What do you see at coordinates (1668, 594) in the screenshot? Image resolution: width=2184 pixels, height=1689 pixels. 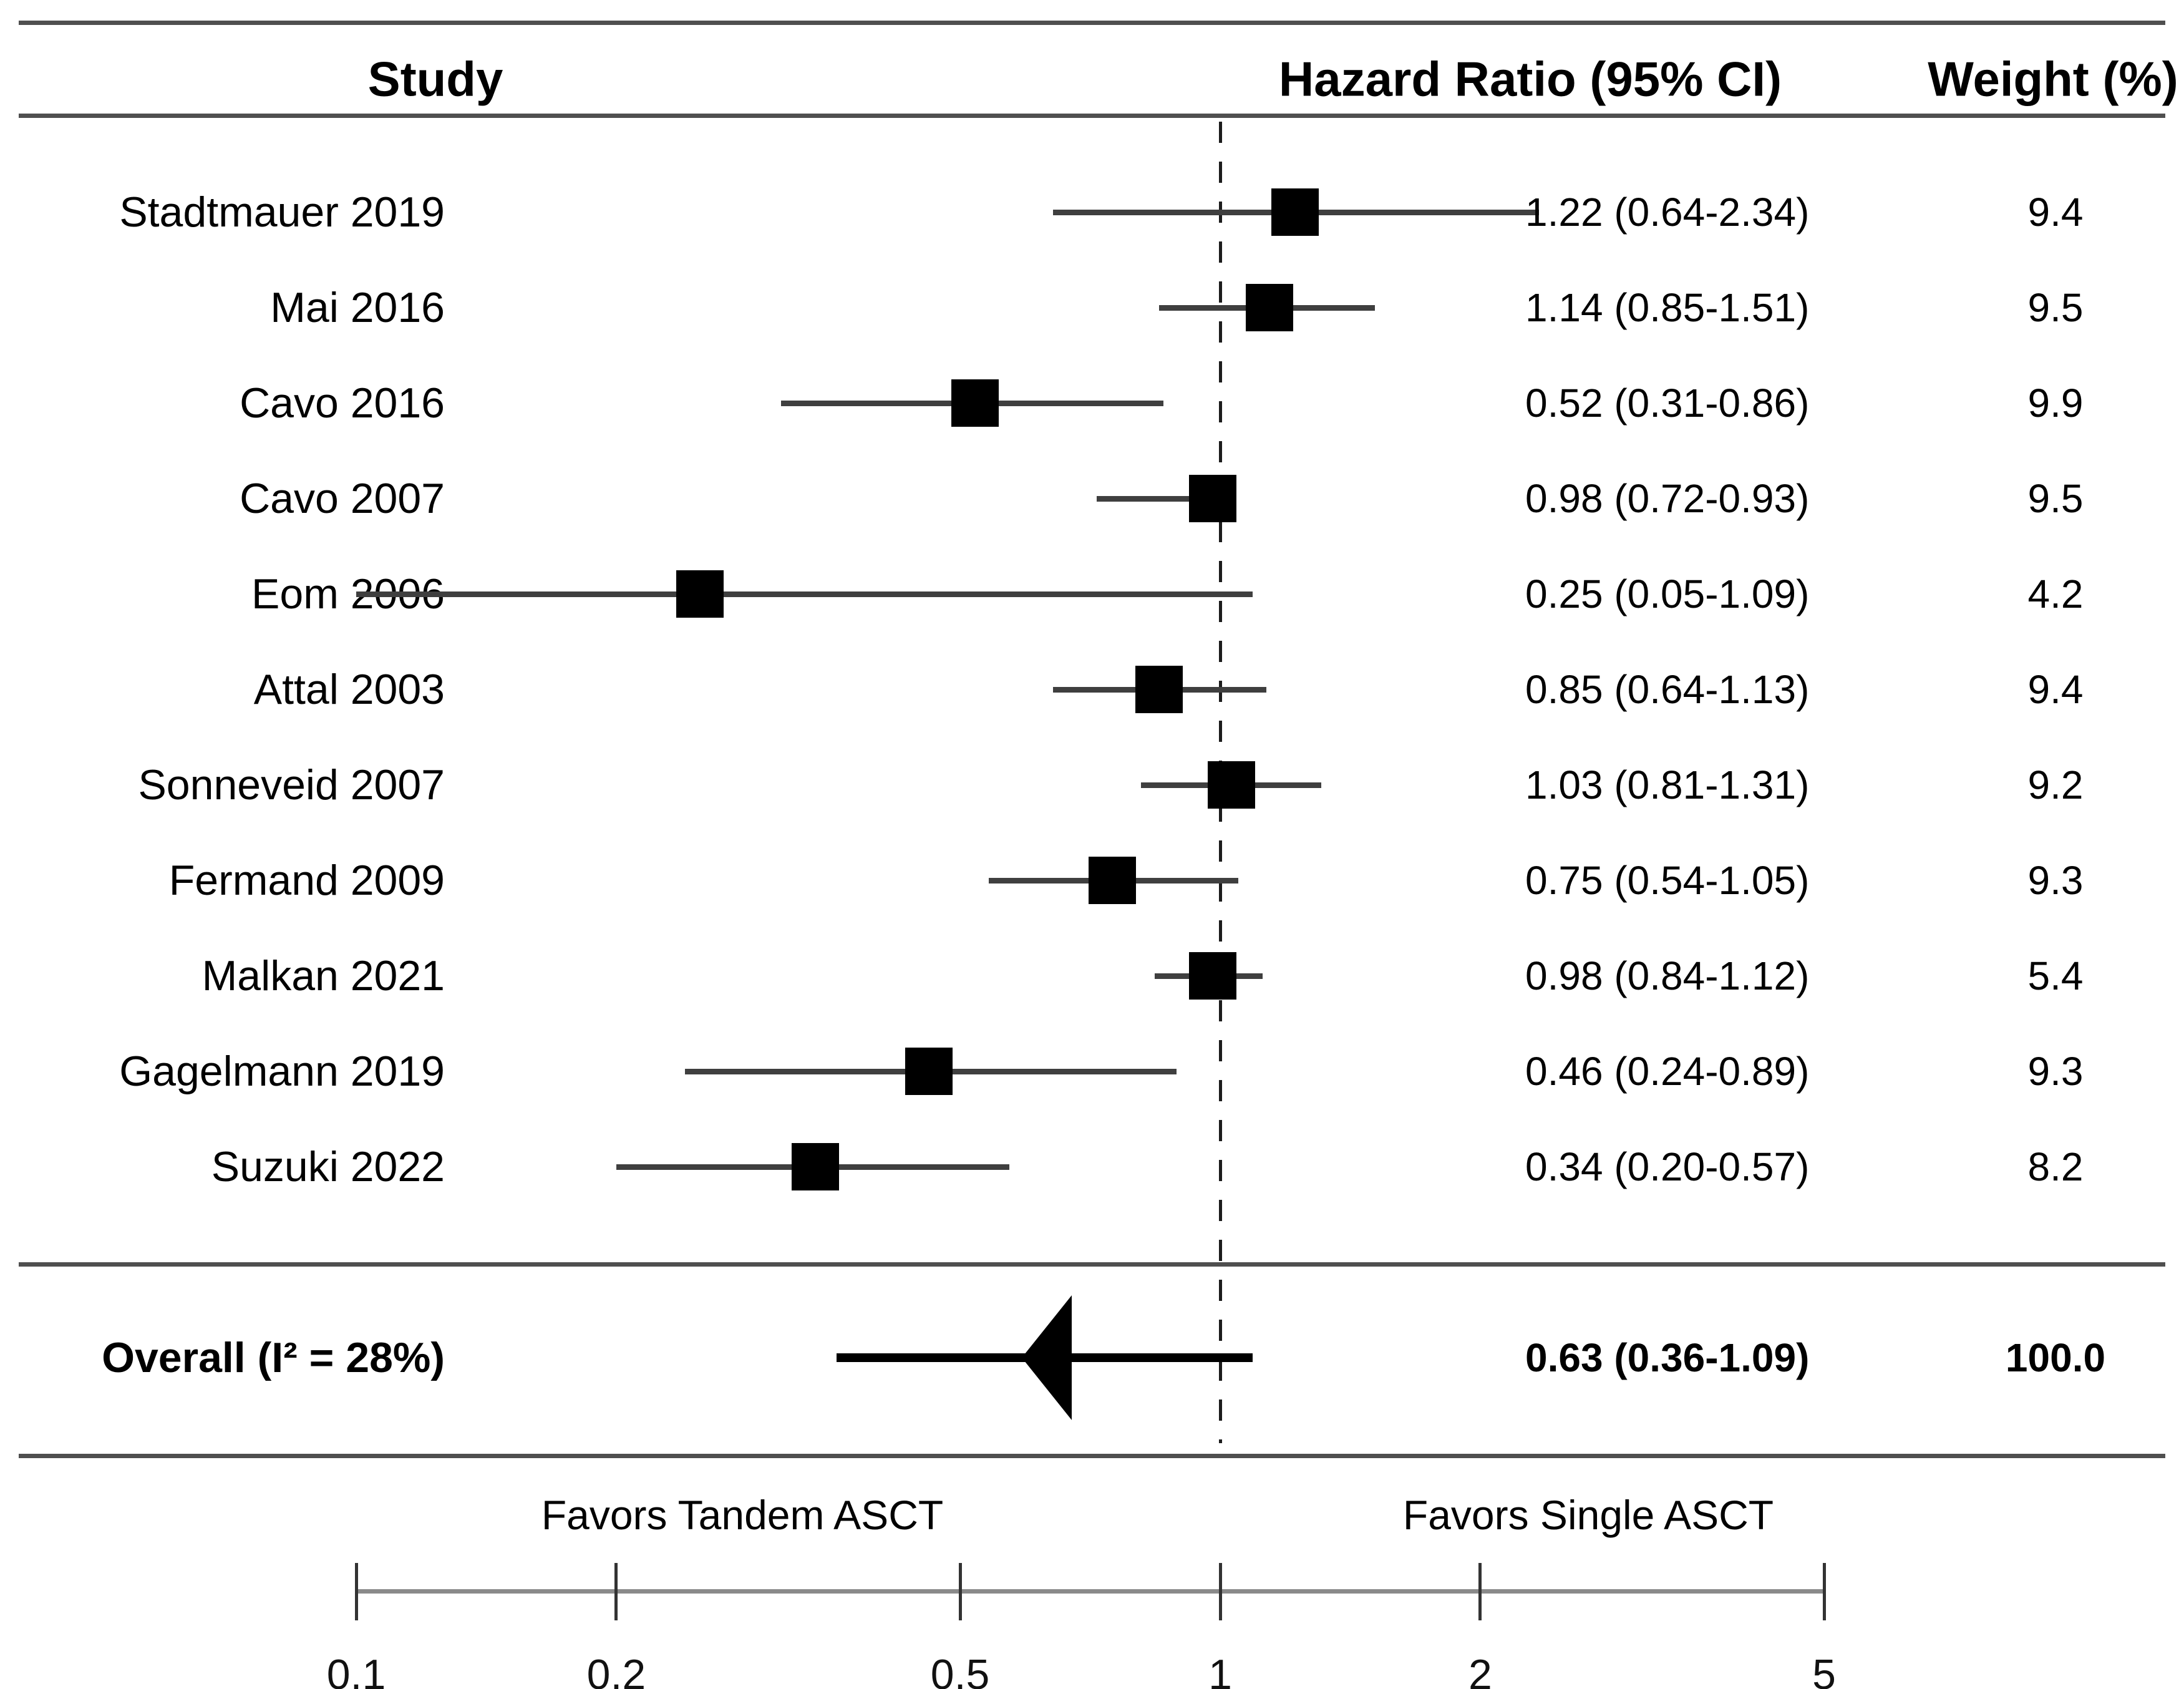 I see `hr-ci-text: 0.25 (0.05-1.09)` at bounding box center [1668, 594].